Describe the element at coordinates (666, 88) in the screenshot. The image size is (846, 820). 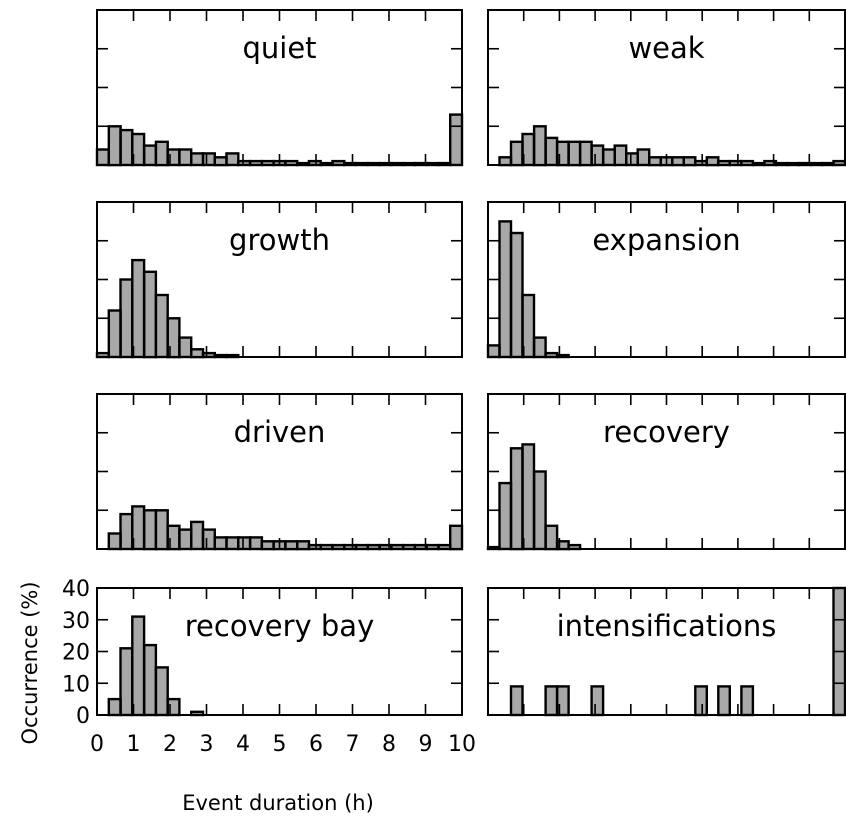
I see `panel-weak: weak` at that location.